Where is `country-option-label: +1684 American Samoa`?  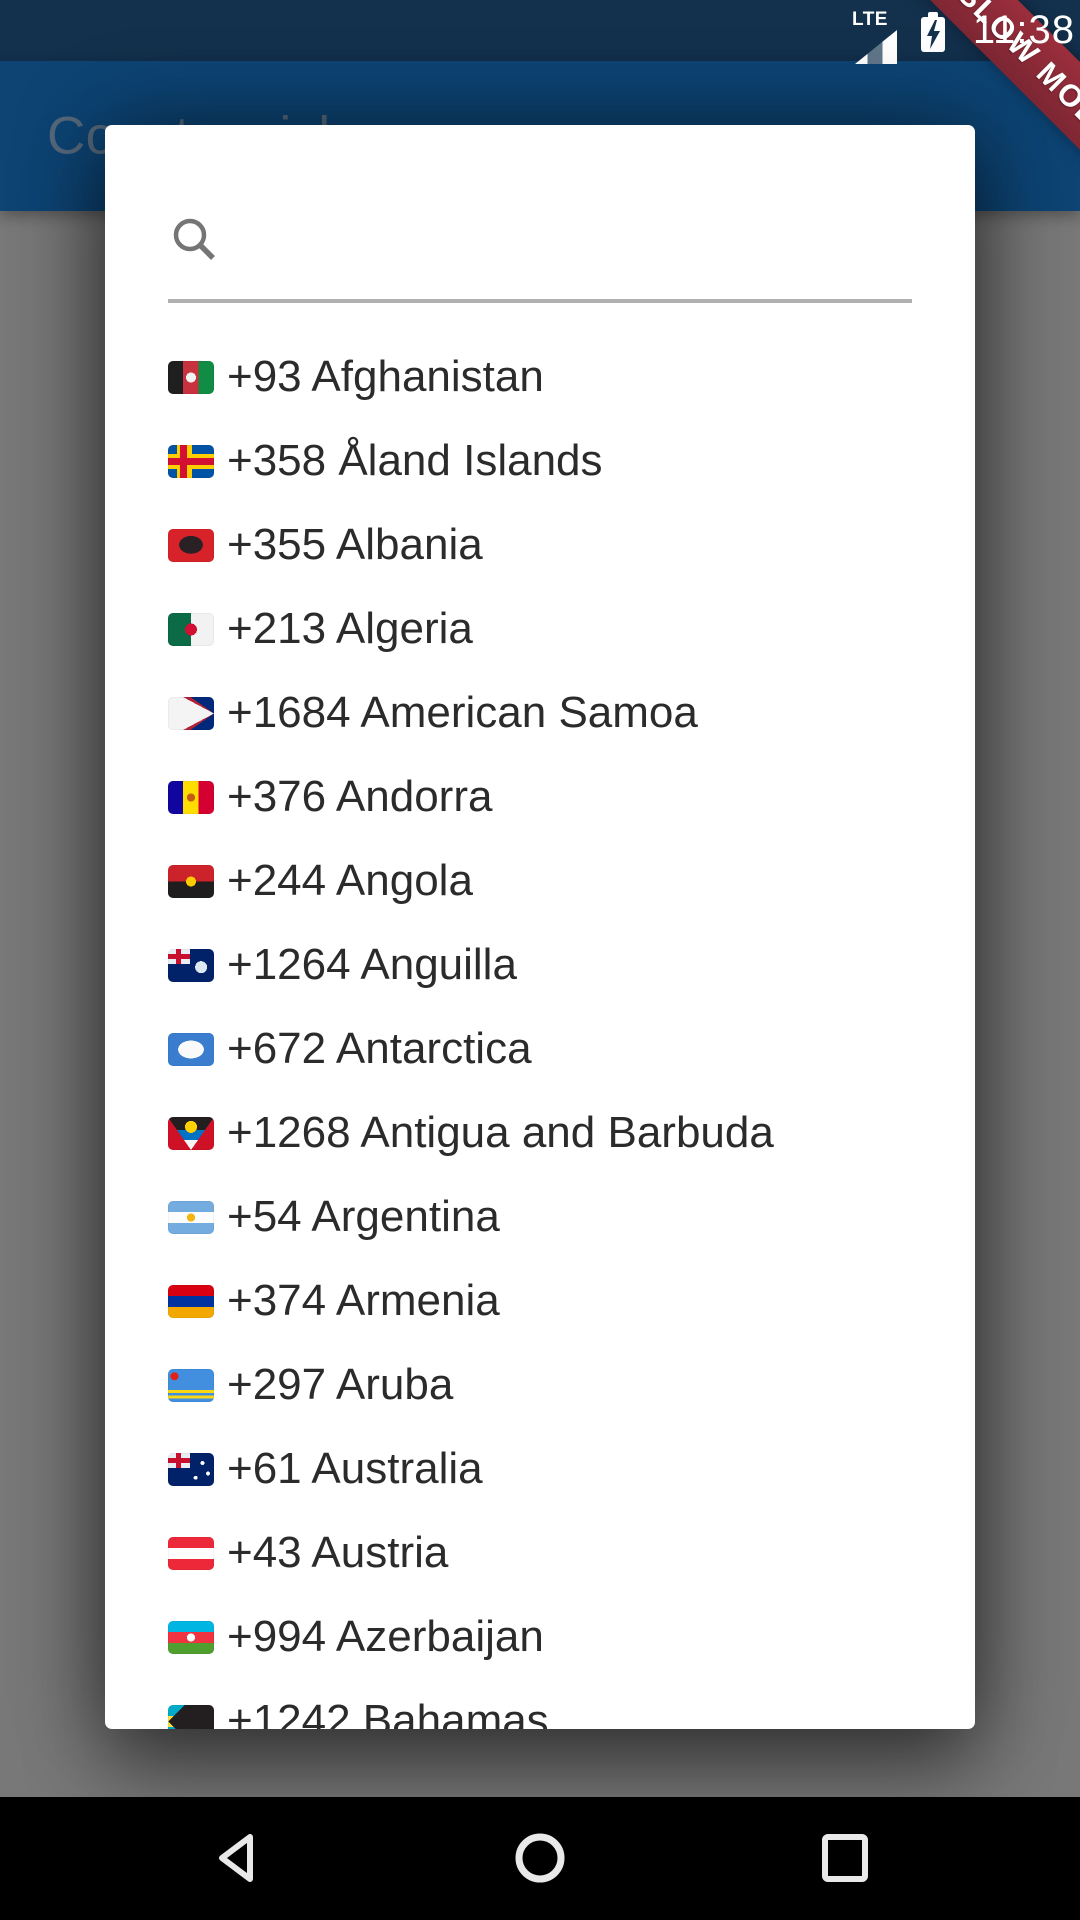
country-option-label: +1684 American Samoa is located at coordinates (462, 712).